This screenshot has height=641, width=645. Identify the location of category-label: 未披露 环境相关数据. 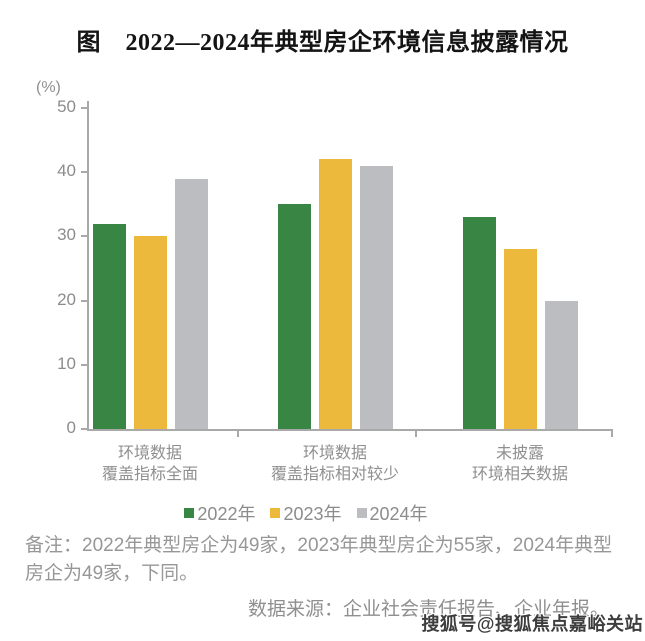
(520, 464).